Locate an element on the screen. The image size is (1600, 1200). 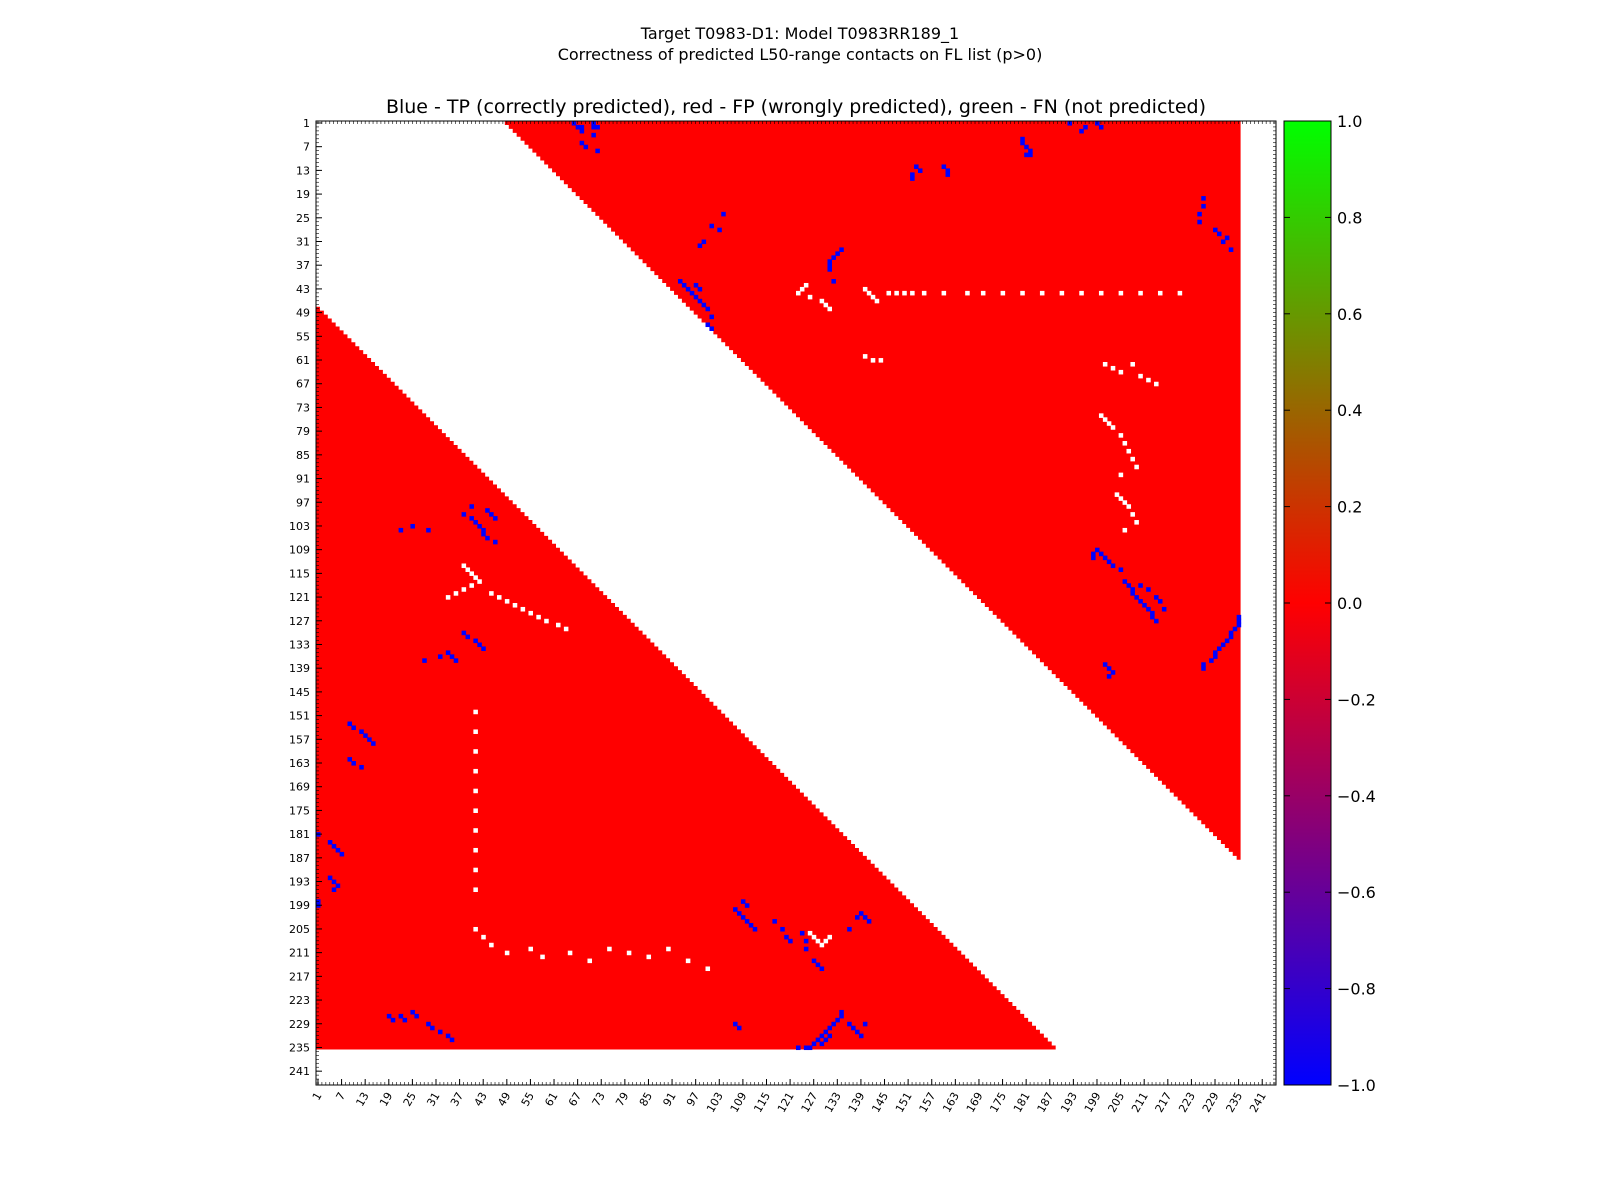
y-tick-label: 91 is located at coordinates (303, 479).